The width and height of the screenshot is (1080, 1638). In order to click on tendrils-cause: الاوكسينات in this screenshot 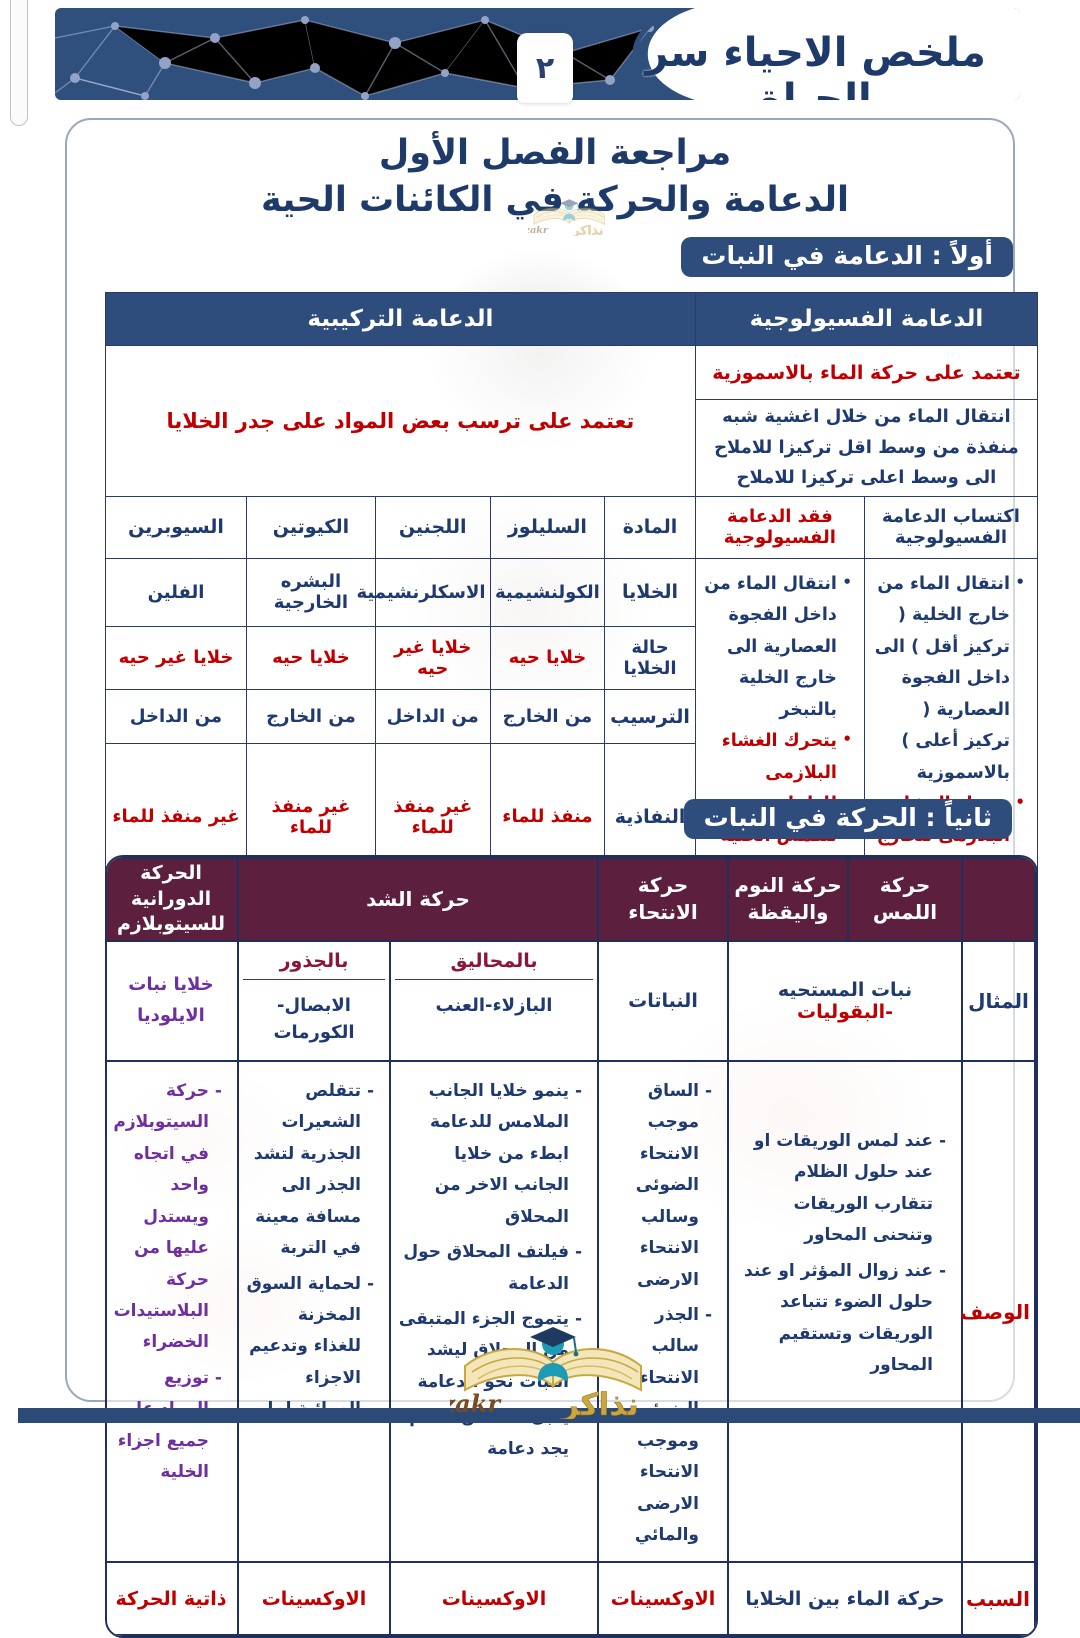, I will do `click(494, 1599)`.